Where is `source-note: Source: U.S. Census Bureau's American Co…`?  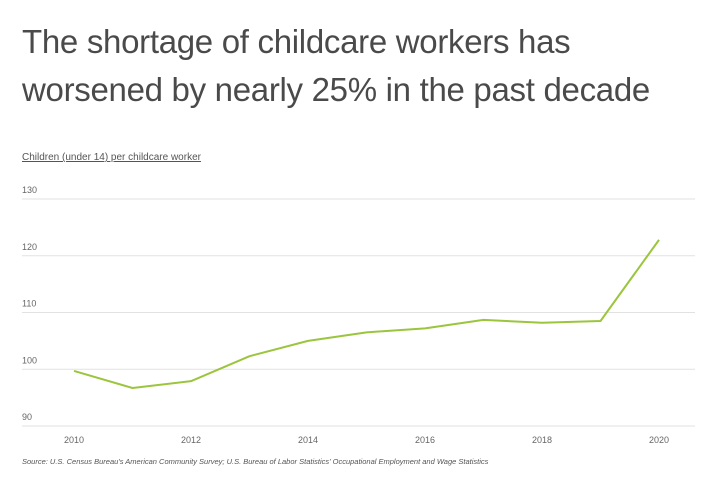
source-note: Source: U.S. Census Bureau's American Co… is located at coordinates (255, 461).